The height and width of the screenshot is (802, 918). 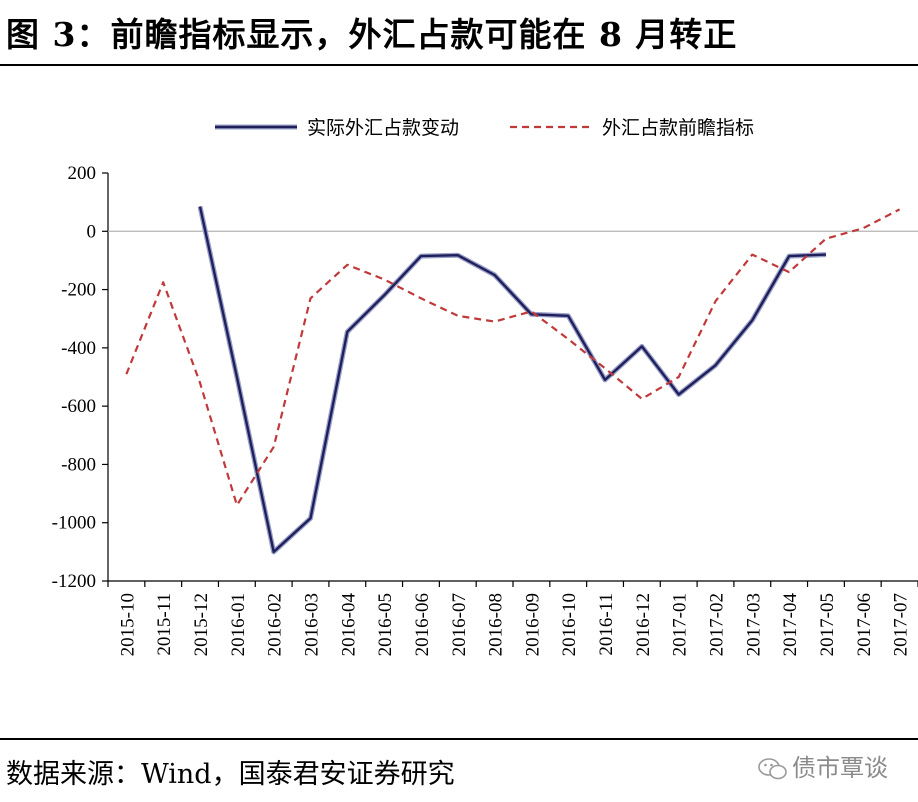 I want to click on source-note: 数据来源：Wind，国泰君安证券研究, so click(x=230, y=774).